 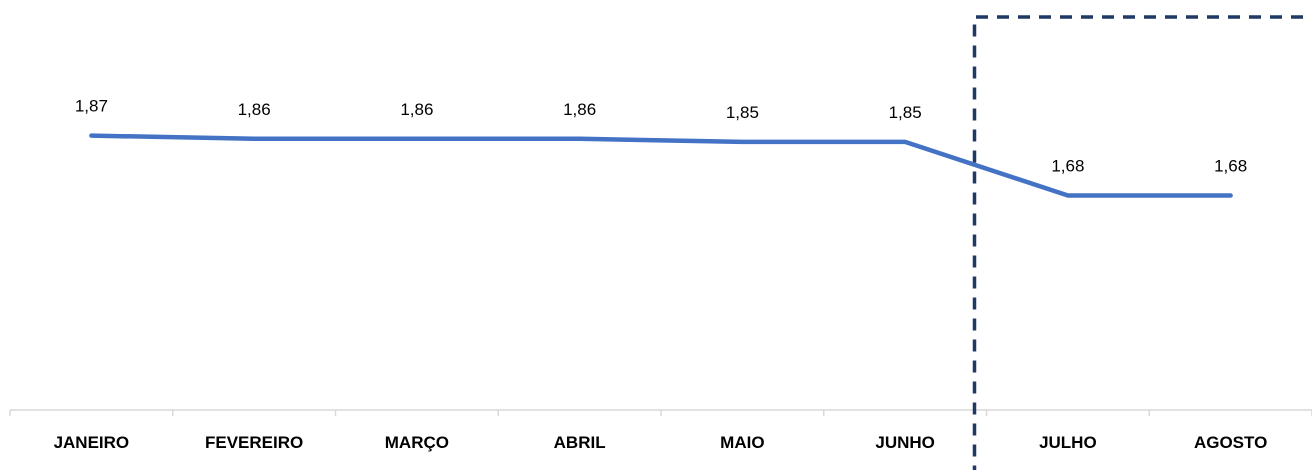 What do you see at coordinates (254, 442) in the screenshot?
I see `category-label: FEVEREIRO` at bounding box center [254, 442].